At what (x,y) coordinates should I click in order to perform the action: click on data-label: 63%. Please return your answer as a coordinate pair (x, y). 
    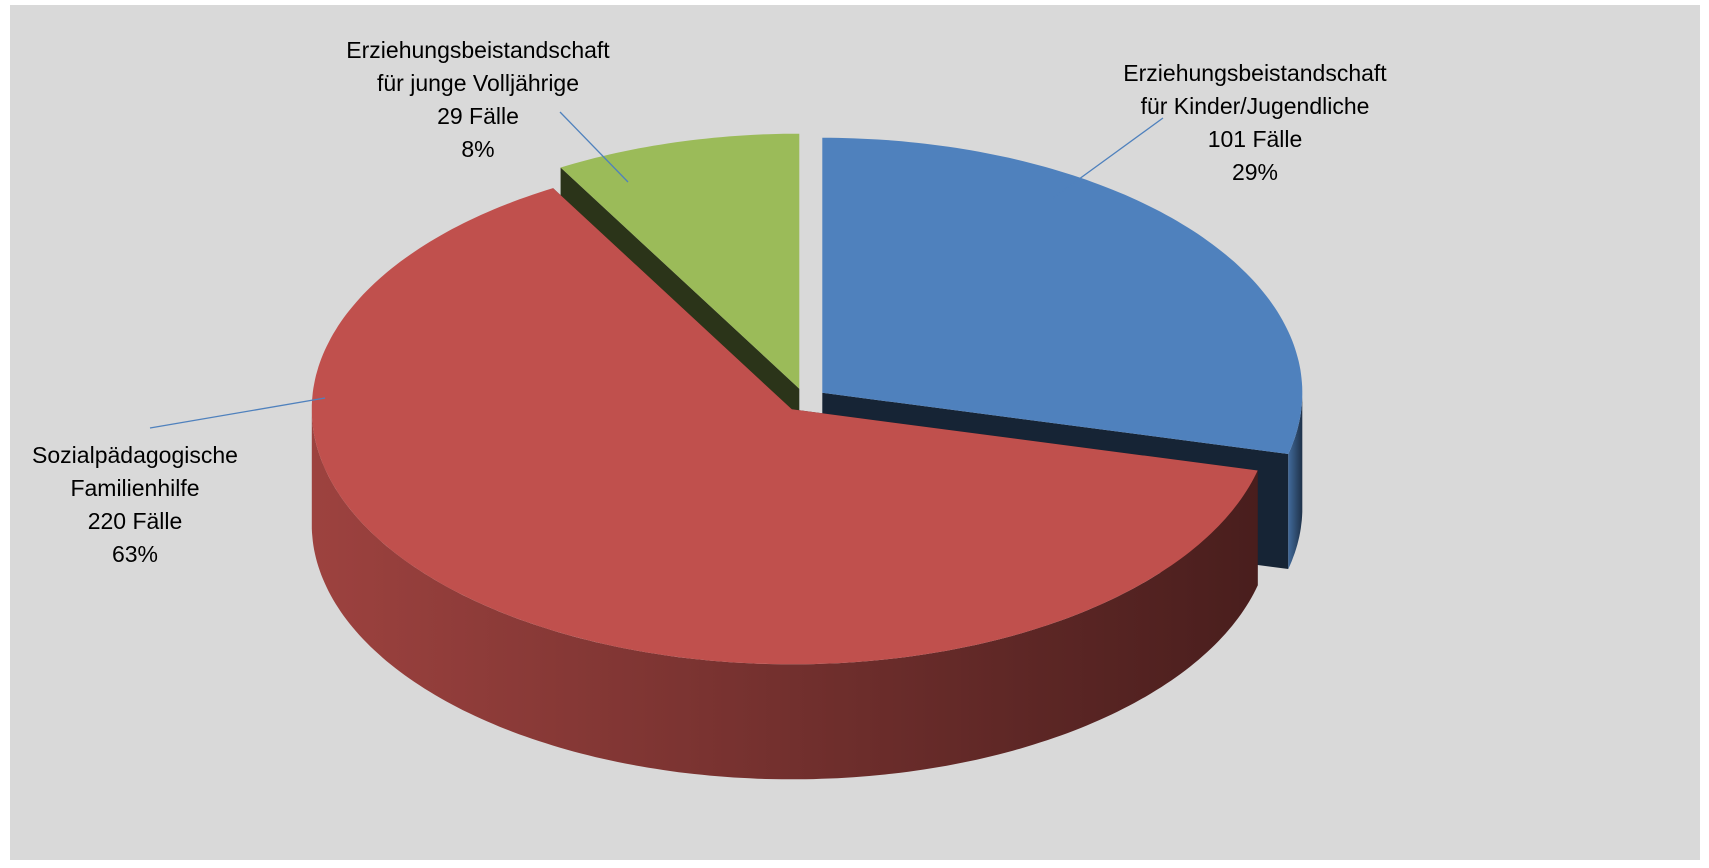
    Looking at the image, I should click on (135, 554).